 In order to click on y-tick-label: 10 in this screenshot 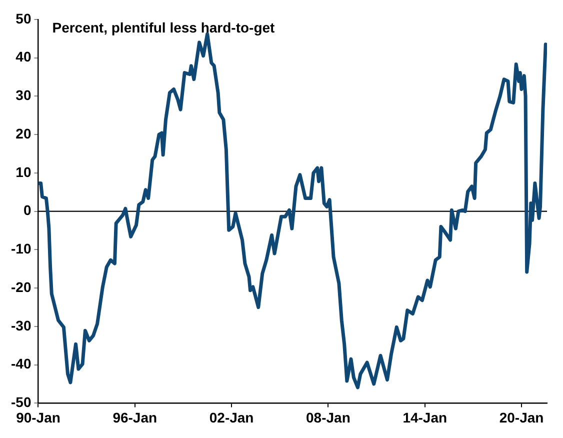, I will do `click(24, 172)`.